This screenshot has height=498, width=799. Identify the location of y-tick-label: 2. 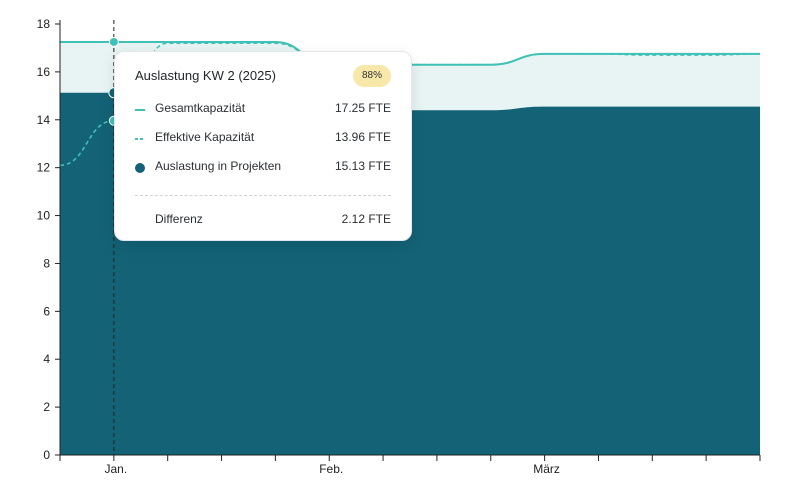
(46, 407).